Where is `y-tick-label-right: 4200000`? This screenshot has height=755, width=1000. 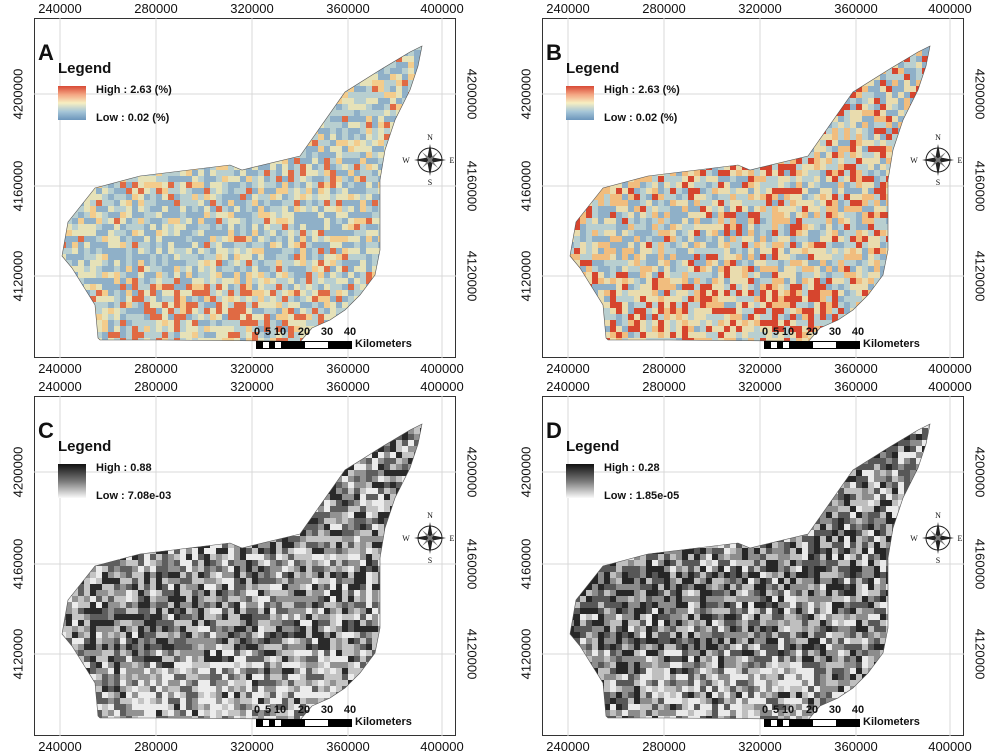 y-tick-label-right: 4200000 is located at coordinates (472, 94).